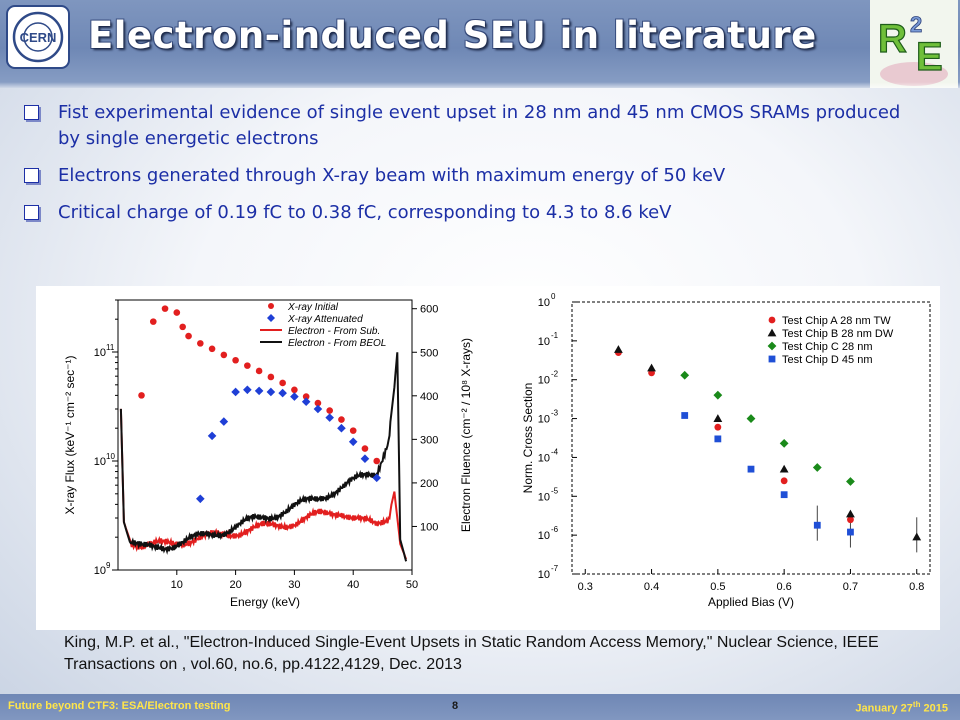  Describe the element at coordinates (429, 527) in the screenshot. I see `y2-tick-label: 100` at that location.